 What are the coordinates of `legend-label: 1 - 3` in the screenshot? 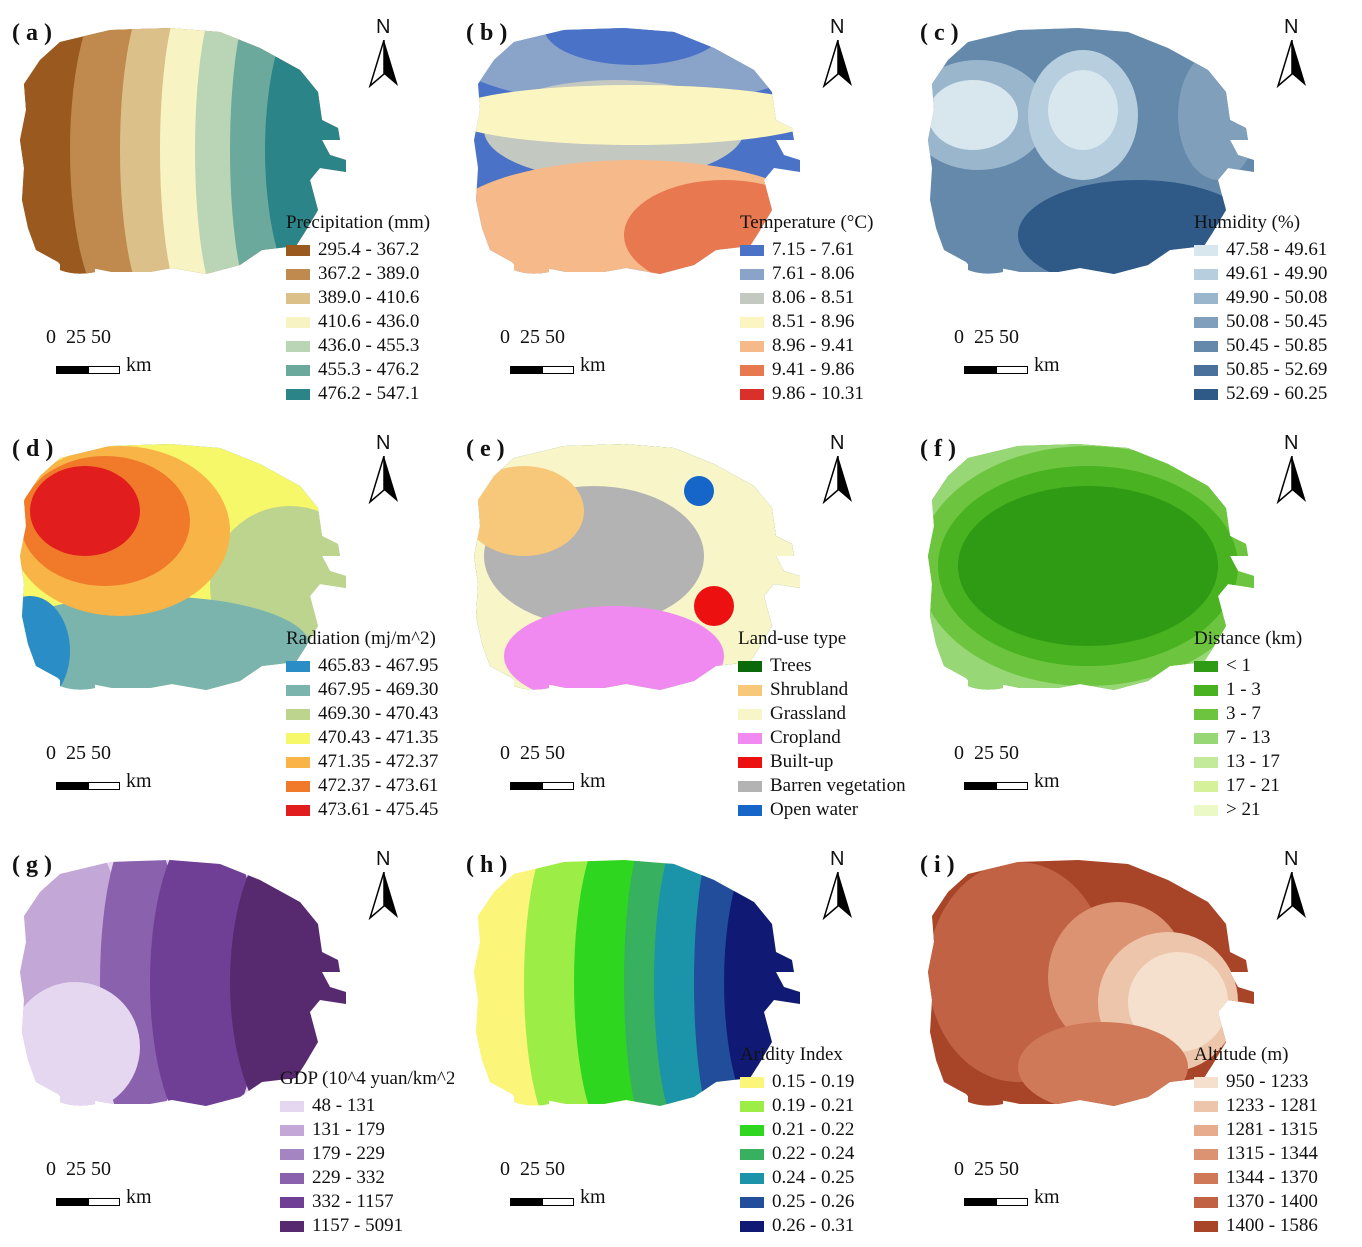 It's located at (1243, 689).